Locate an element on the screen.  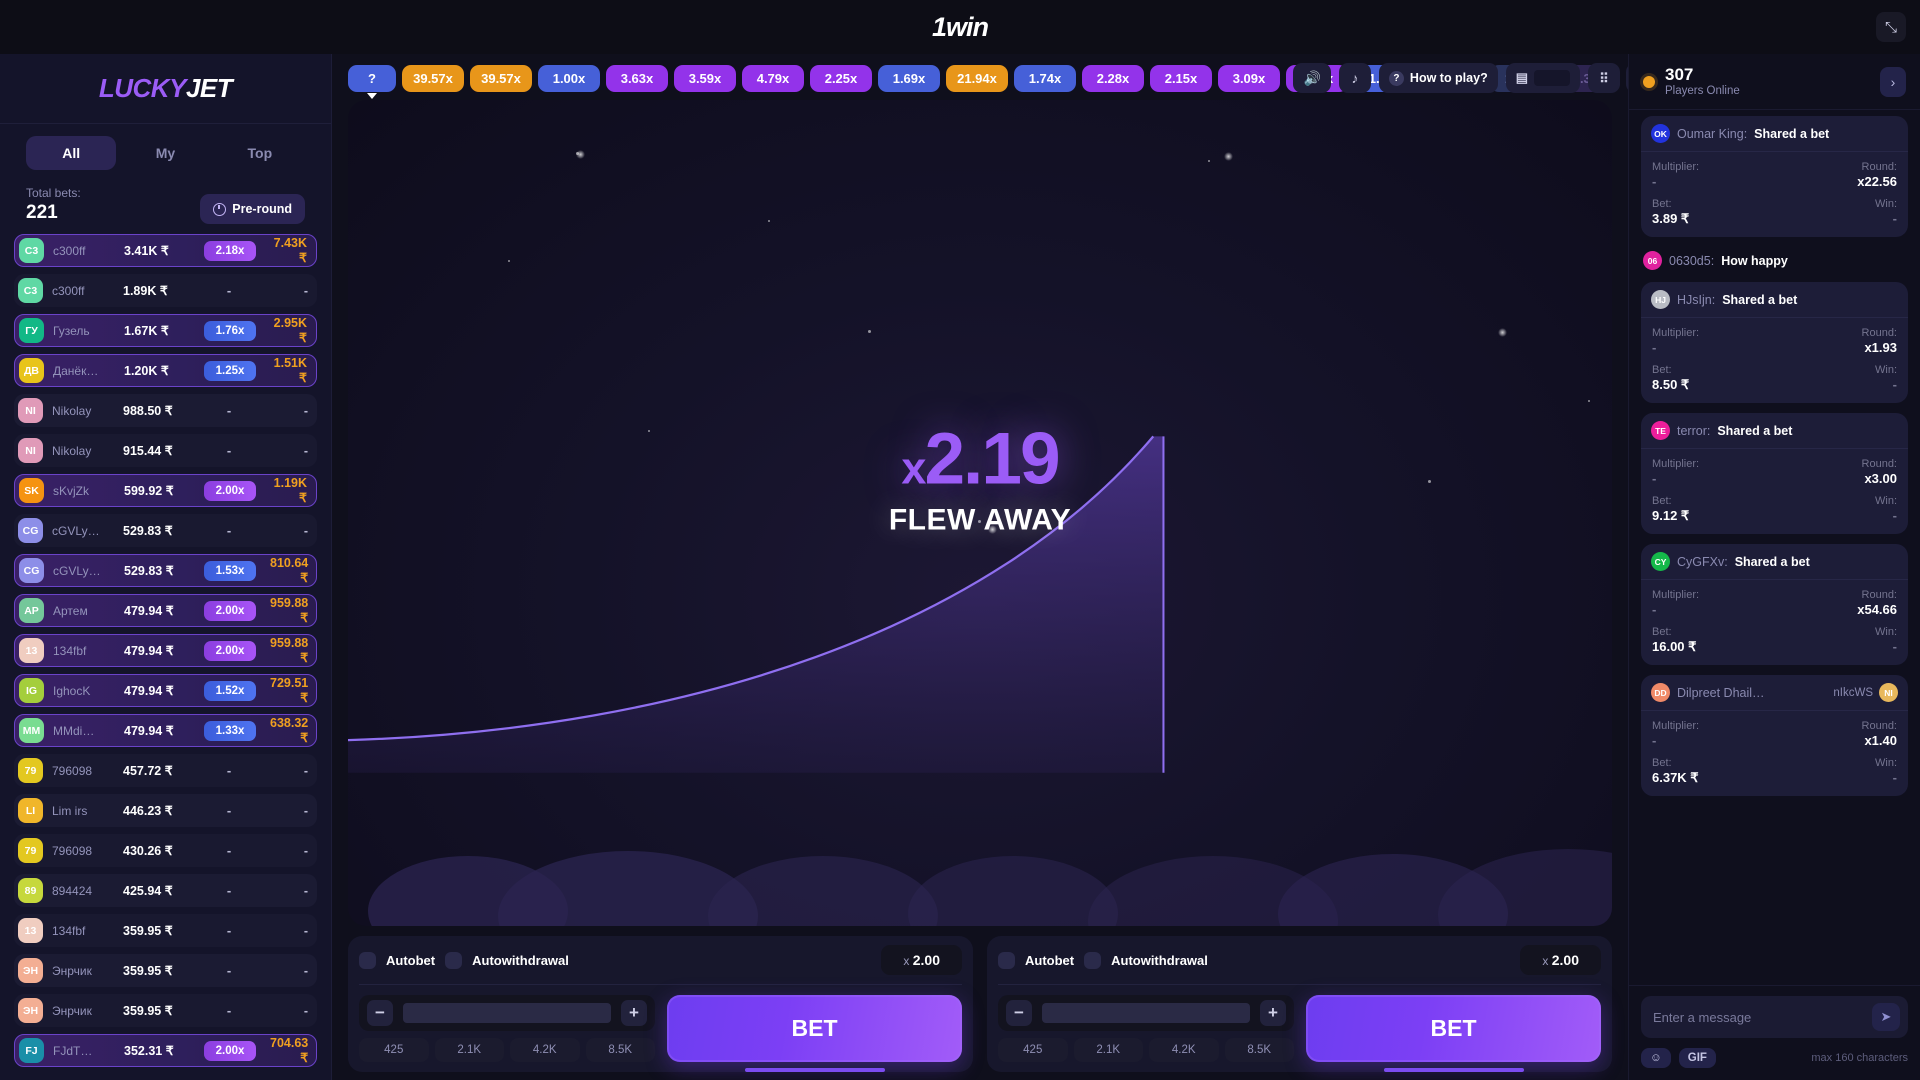
bet-multiplier-cell: - is located at coordinates (229, 850).